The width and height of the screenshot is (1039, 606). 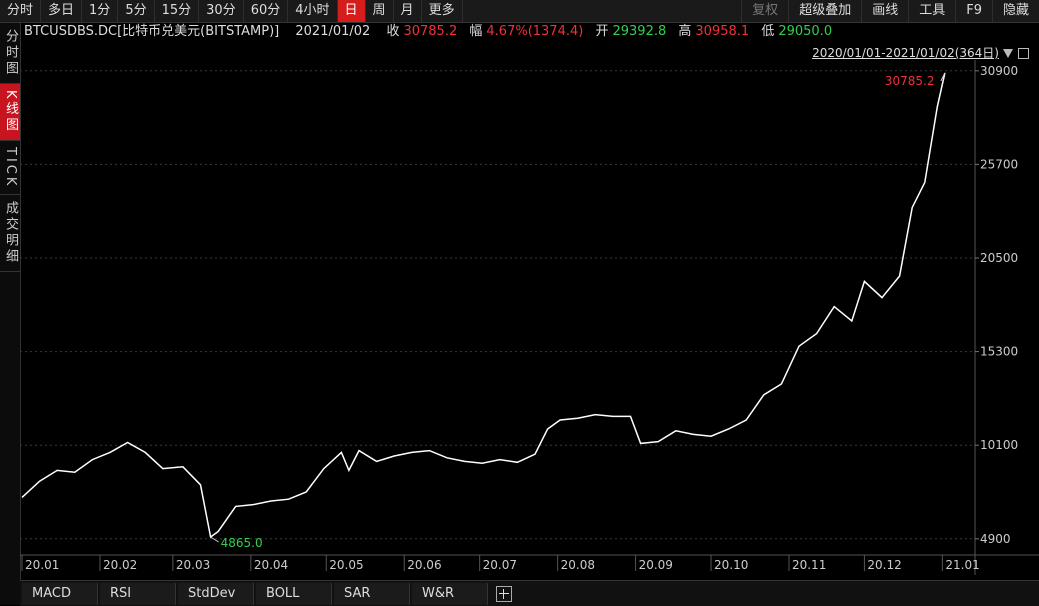 I want to click on period-button-5: 30分, so click(x=221, y=11).